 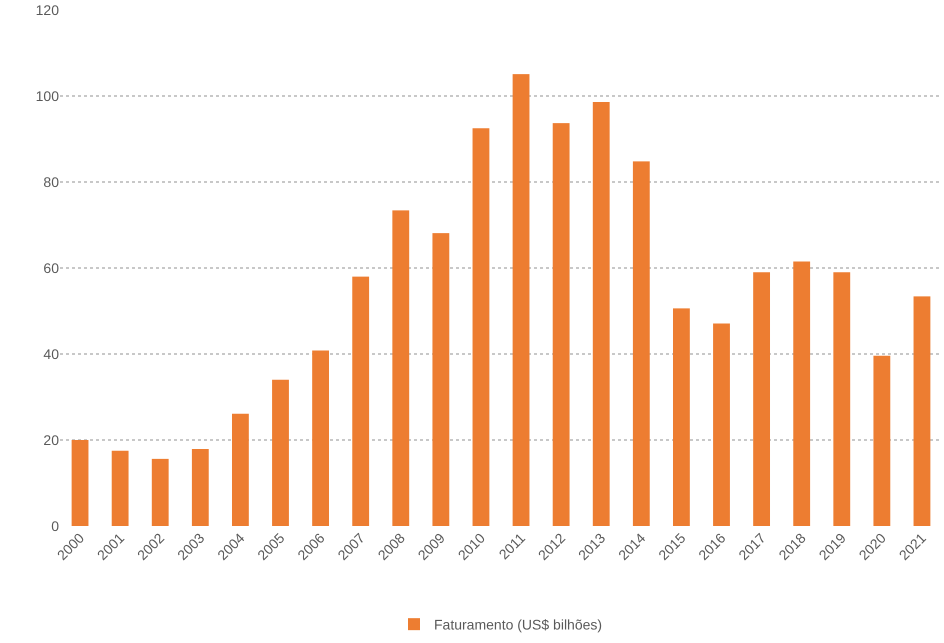 What do you see at coordinates (51, 440) in the screenshot?
I see `y-tick-label: 20` at bounding box center [51, 440].